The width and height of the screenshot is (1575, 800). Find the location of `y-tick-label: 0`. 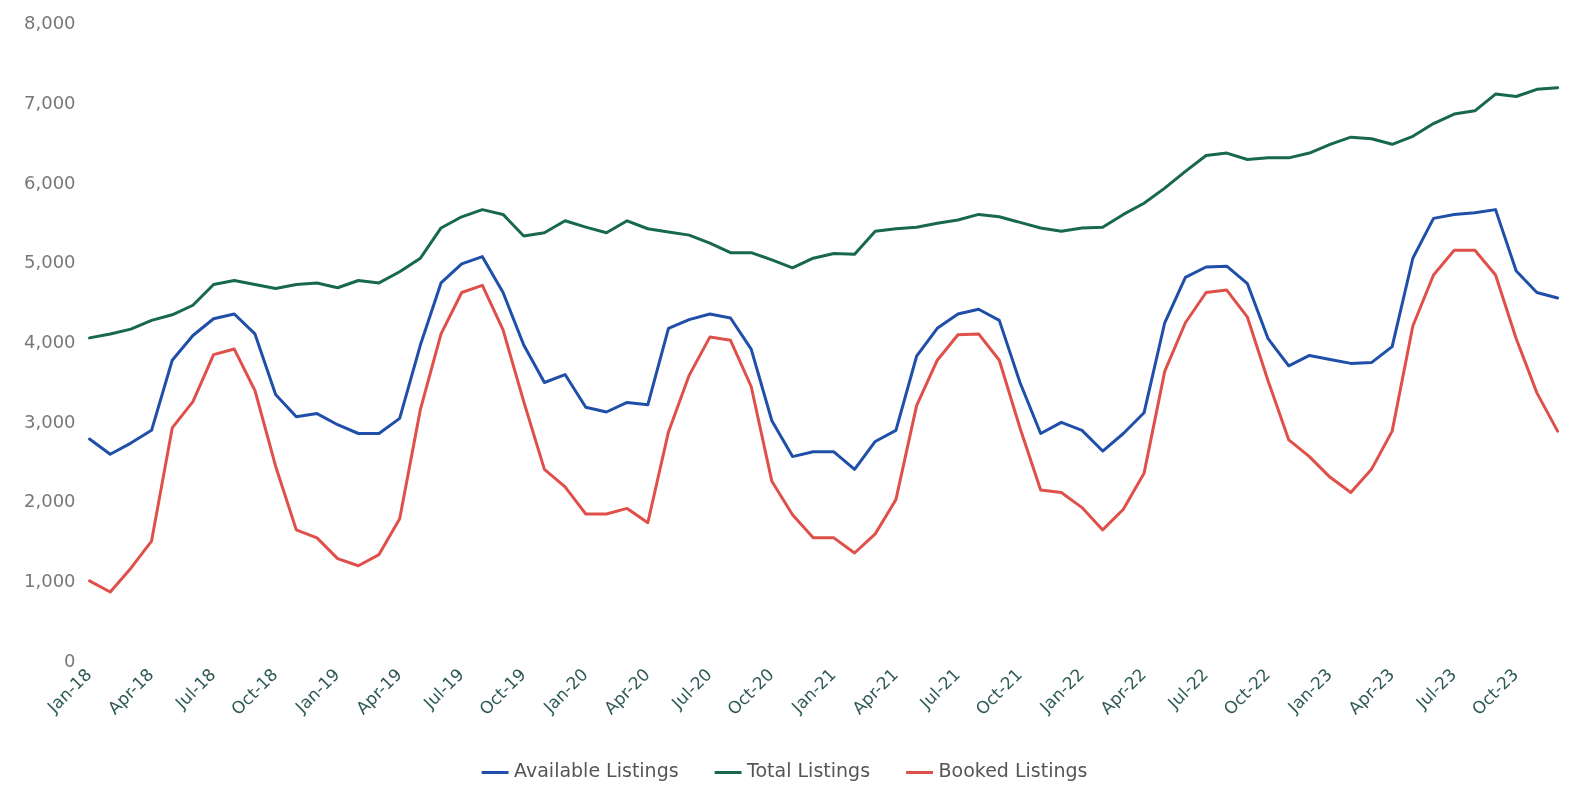

y-tick-label: 0 is located at coordinates (70, 660).